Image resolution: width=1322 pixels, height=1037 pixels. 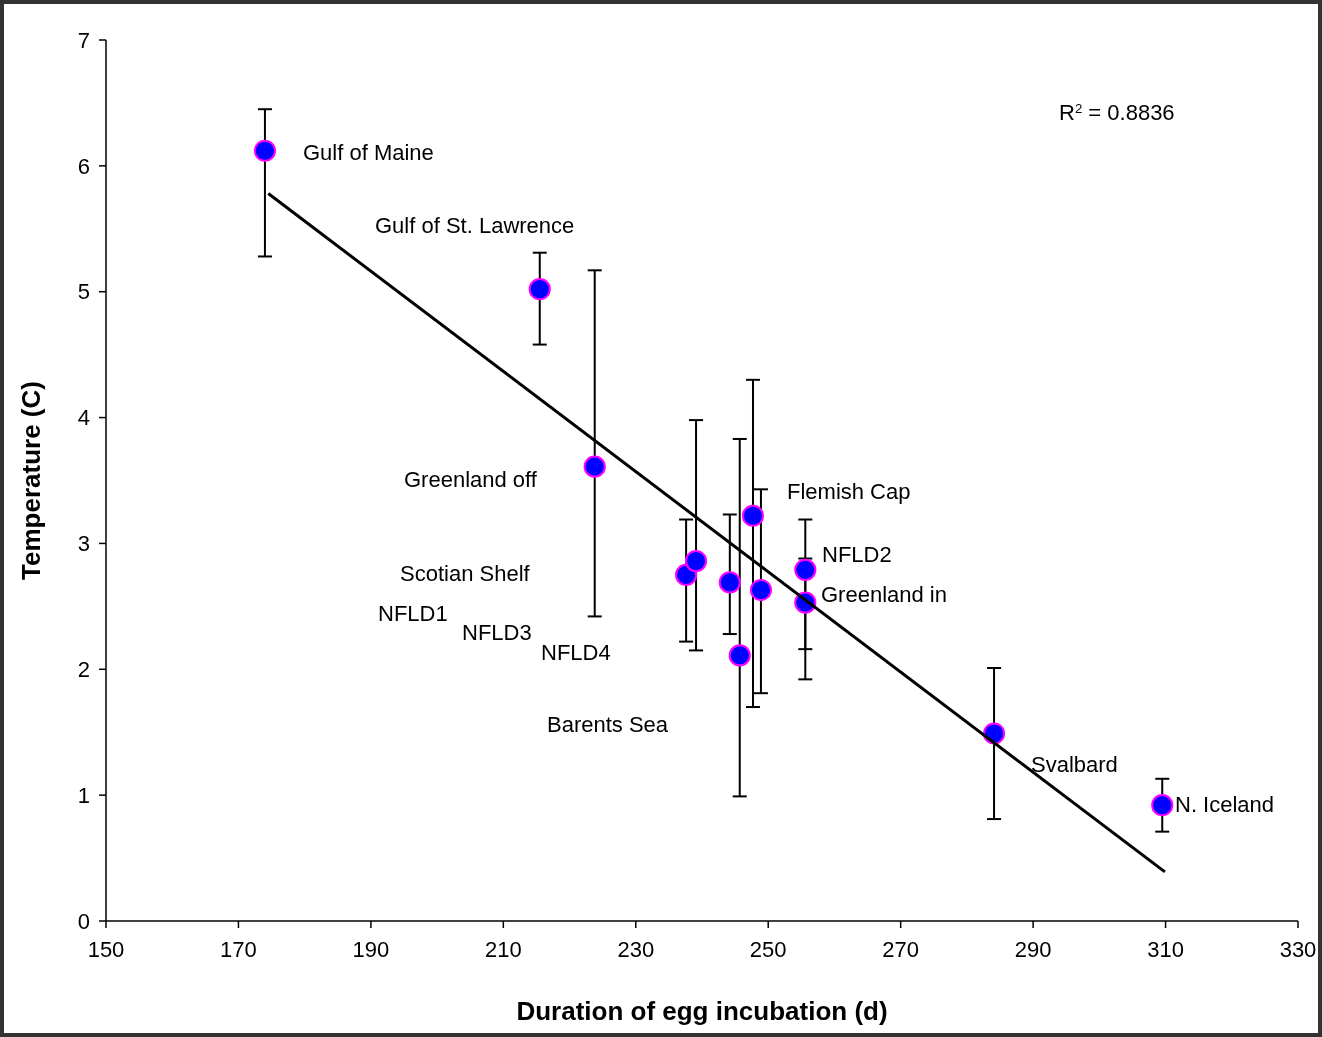 I want to click on annotation: Barents Sea, so click(x=608, y=724).